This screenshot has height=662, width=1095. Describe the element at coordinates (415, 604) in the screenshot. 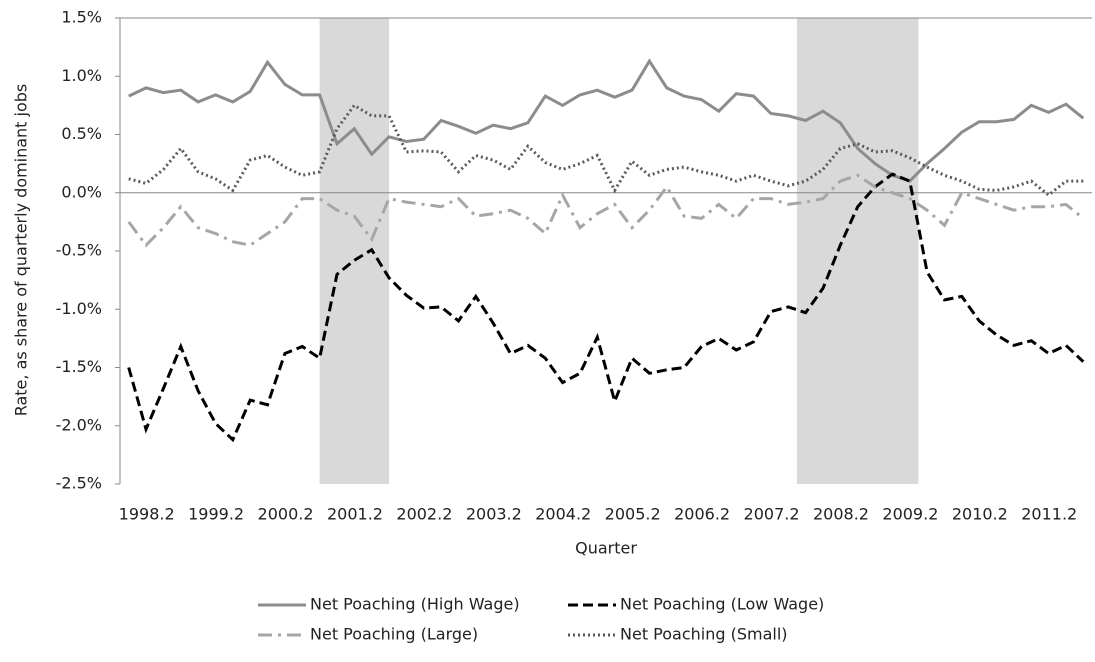

I see `legend-label: Net Poaching (High Wage)` at that location.